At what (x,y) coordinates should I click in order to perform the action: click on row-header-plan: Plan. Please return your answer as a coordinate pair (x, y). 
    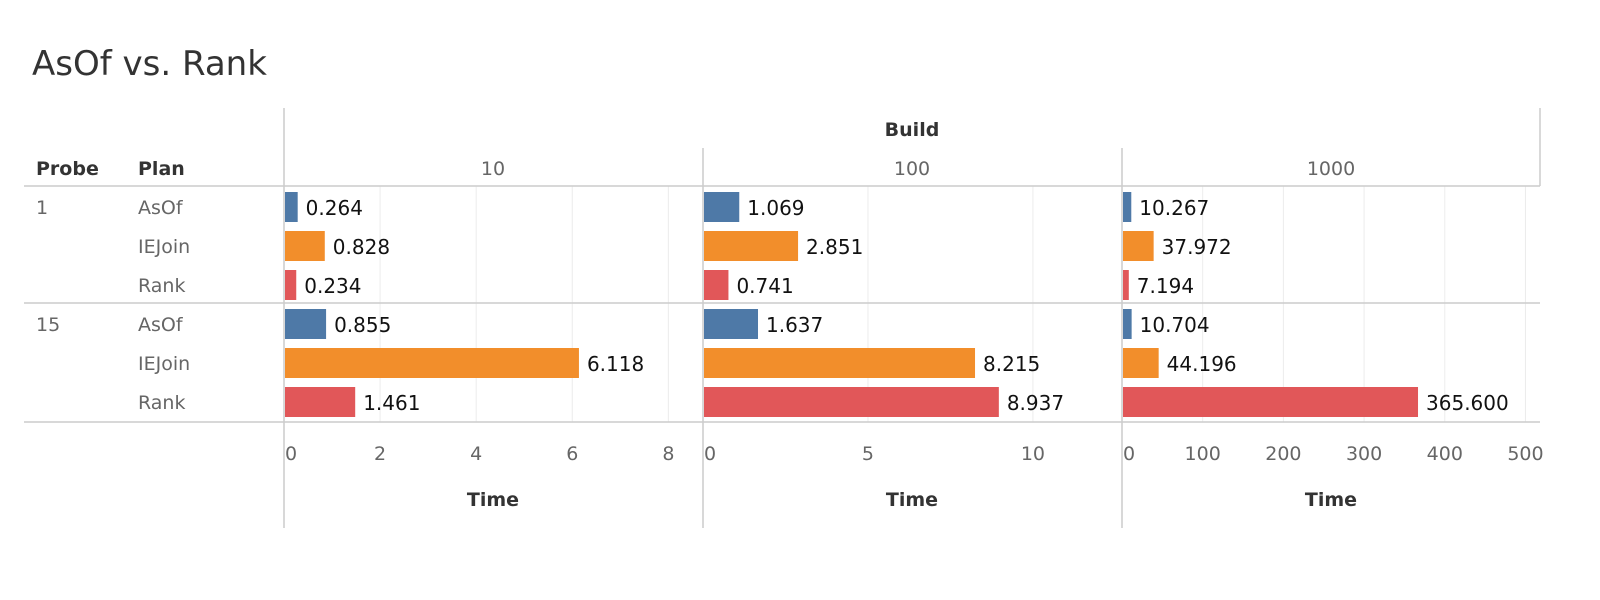
    Looking at the image, I should click on (161, 169).